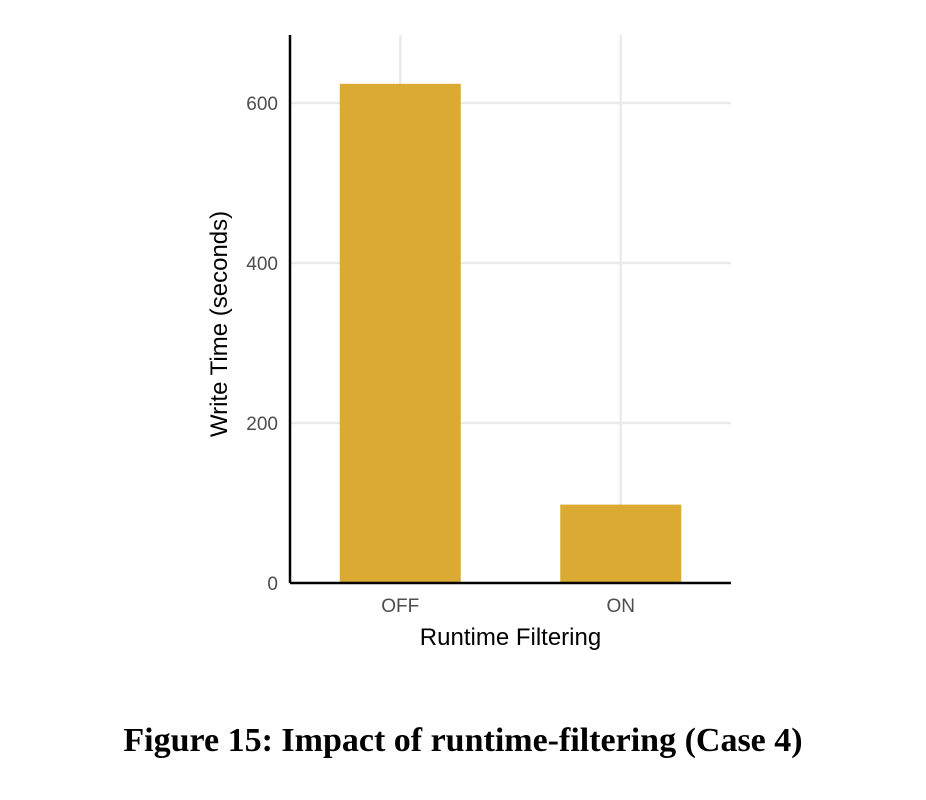 The height and width of the screenshot is (800, 926). I want to click on bar-on, so click(621, 543).